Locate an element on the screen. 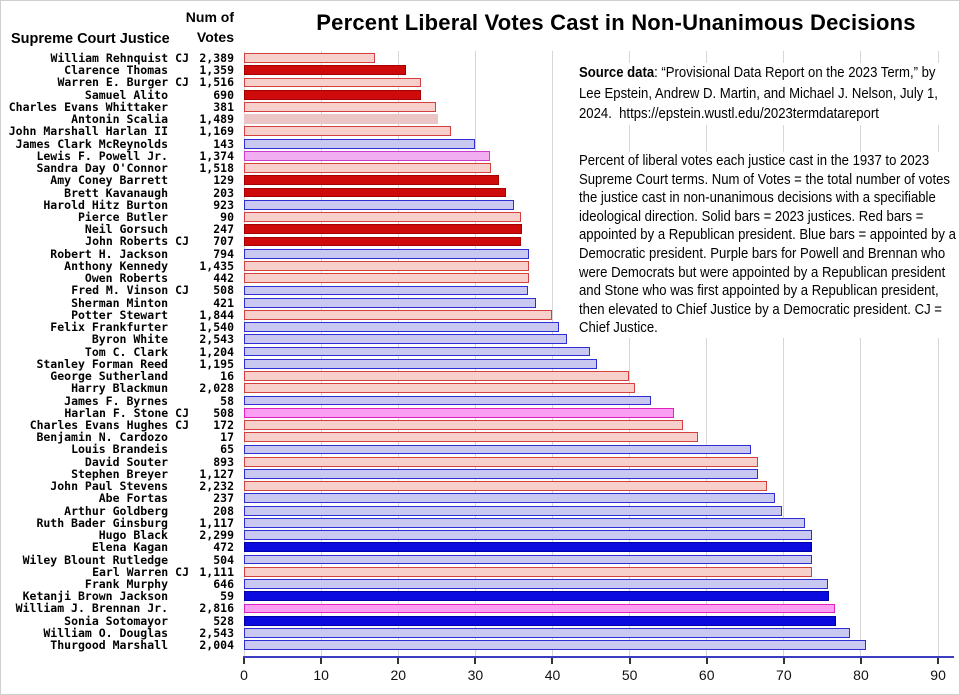 This screenshot has height=695, width=960. justice-label: James F. Byrnes is located at coordinates (116, 400).